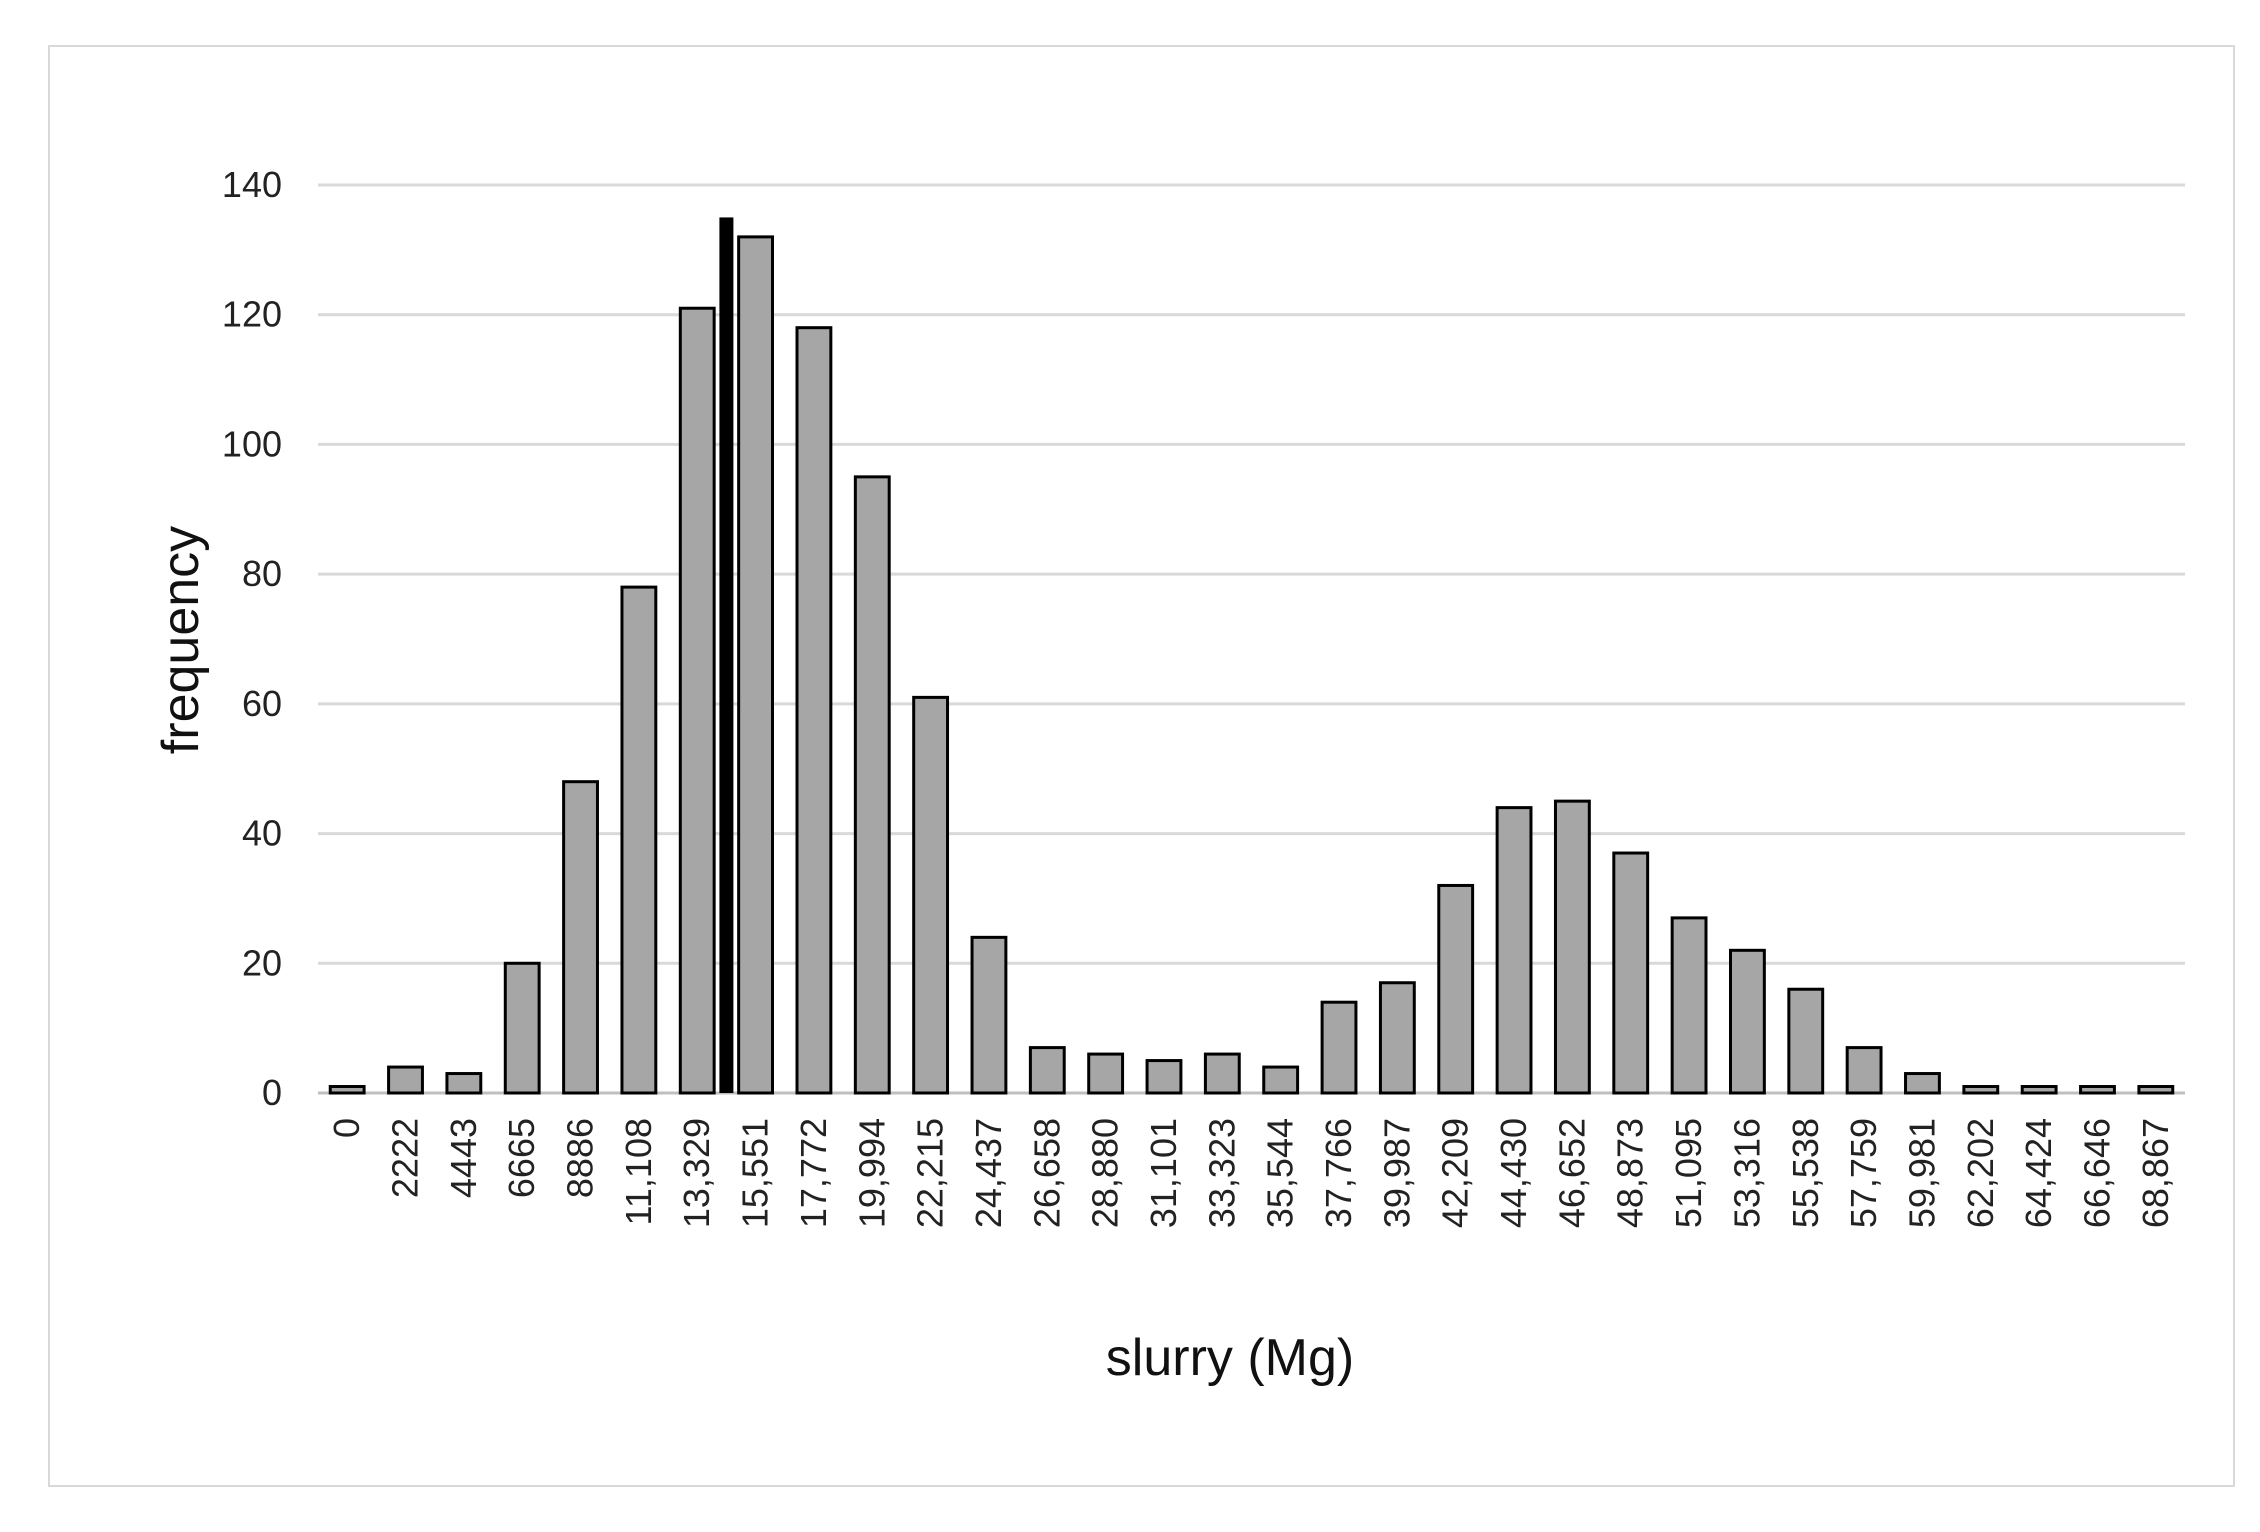 The height and width of the screenshot is (1532, 2260). I want to click on y-tick-label: 140, so click(252, 184).